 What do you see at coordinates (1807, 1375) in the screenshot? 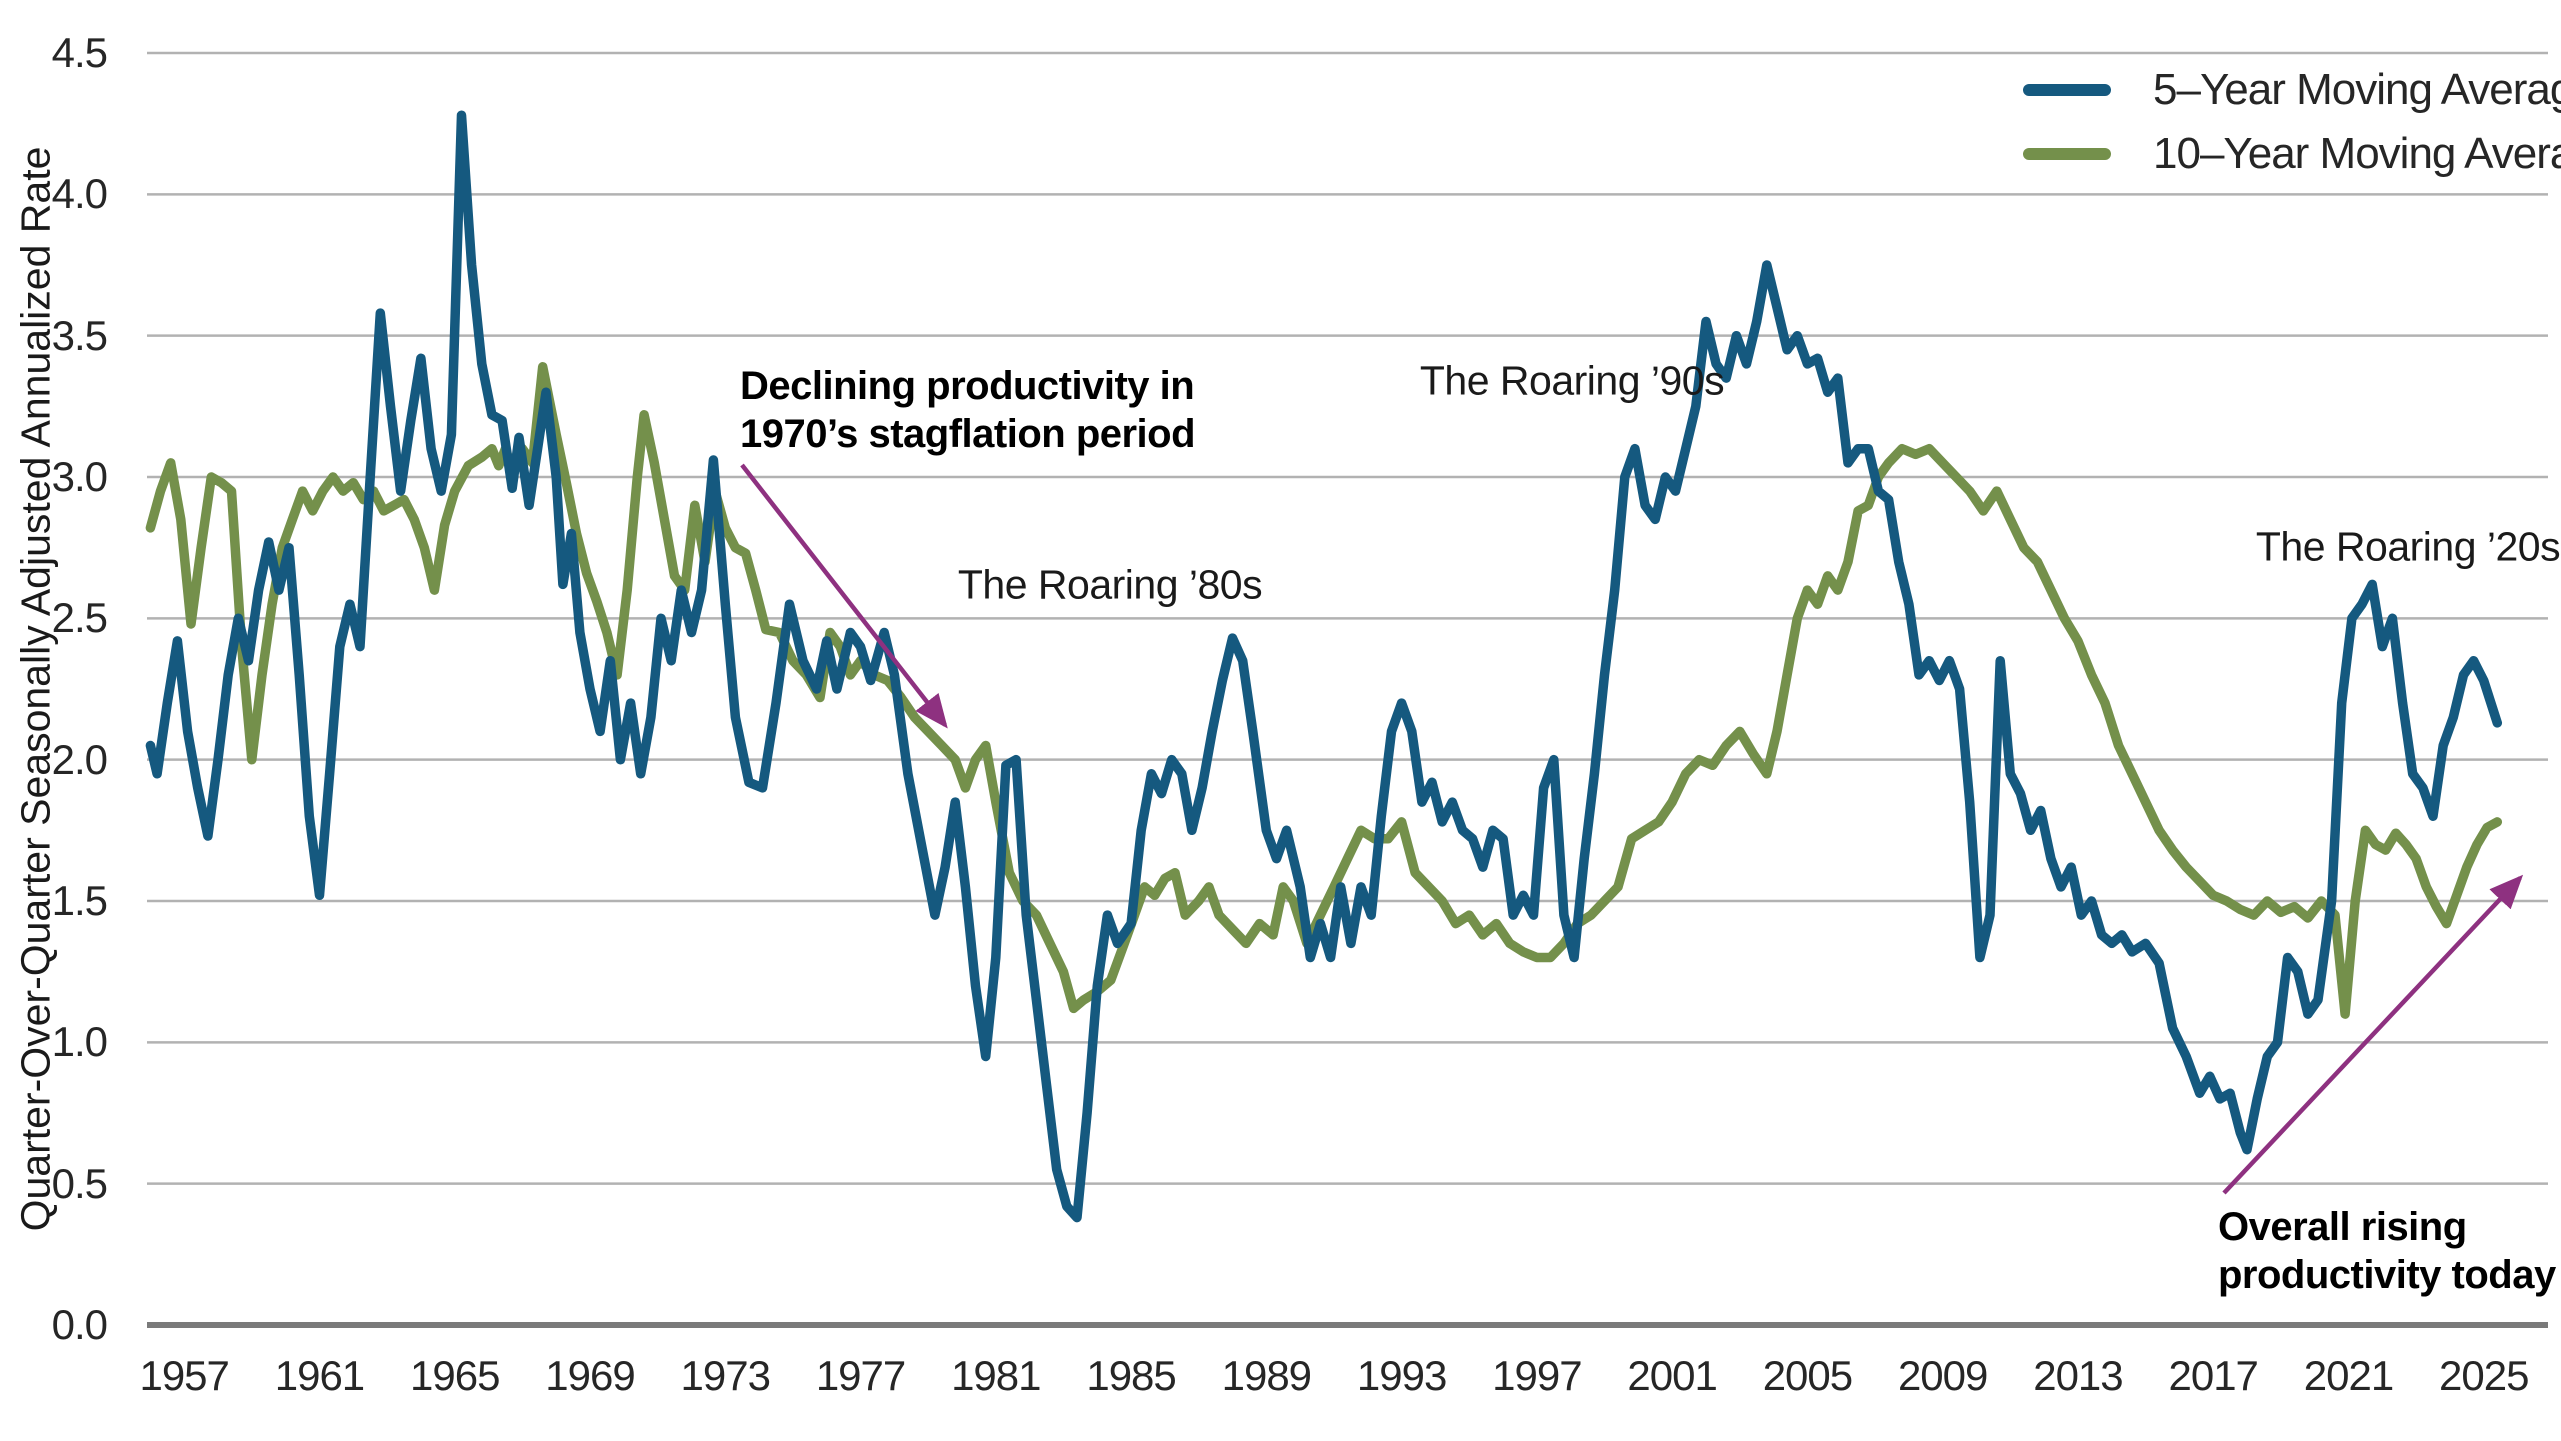
I see `x-tick-label: 2005` at bounding box center [1807, 1375].